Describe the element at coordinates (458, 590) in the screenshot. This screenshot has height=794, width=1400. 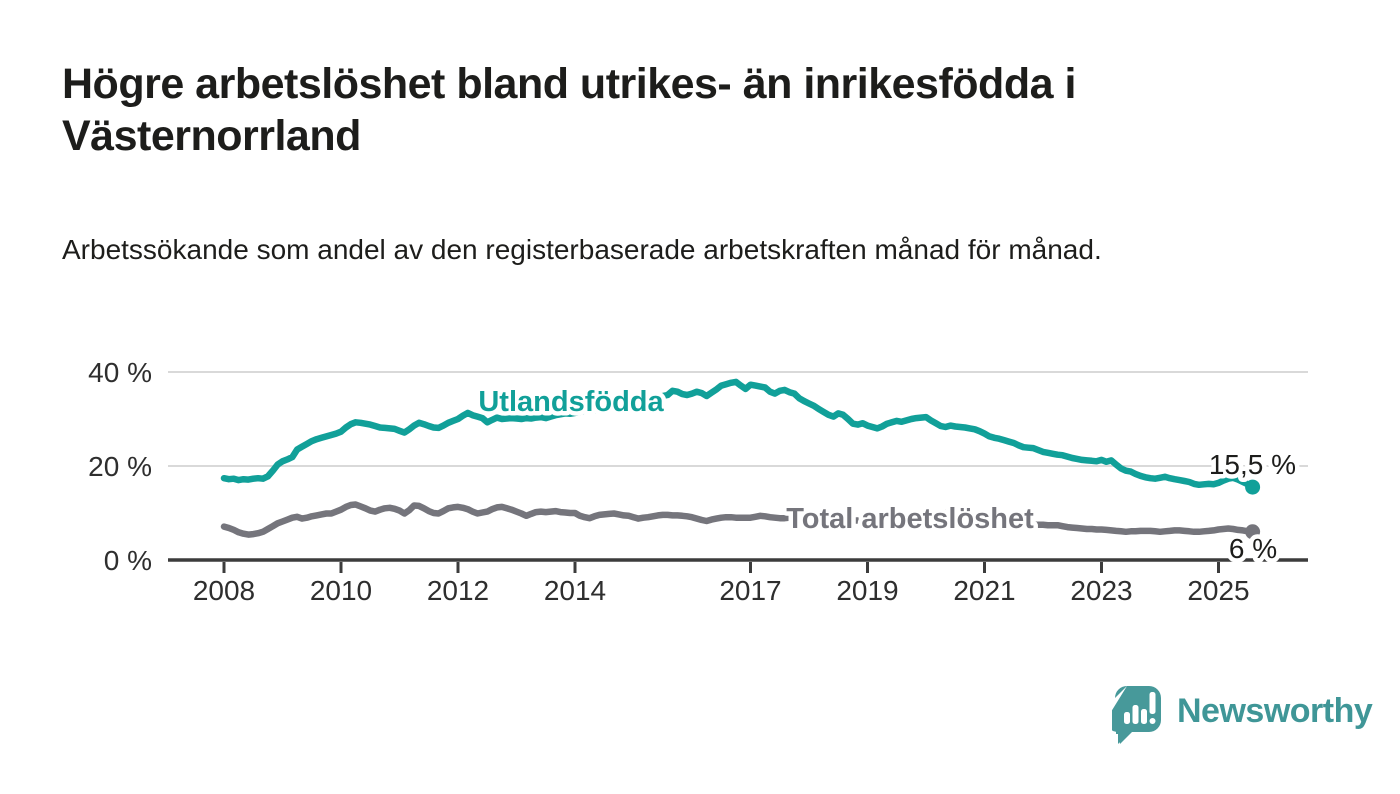
I see `x-tick-label: 2012` at that location.